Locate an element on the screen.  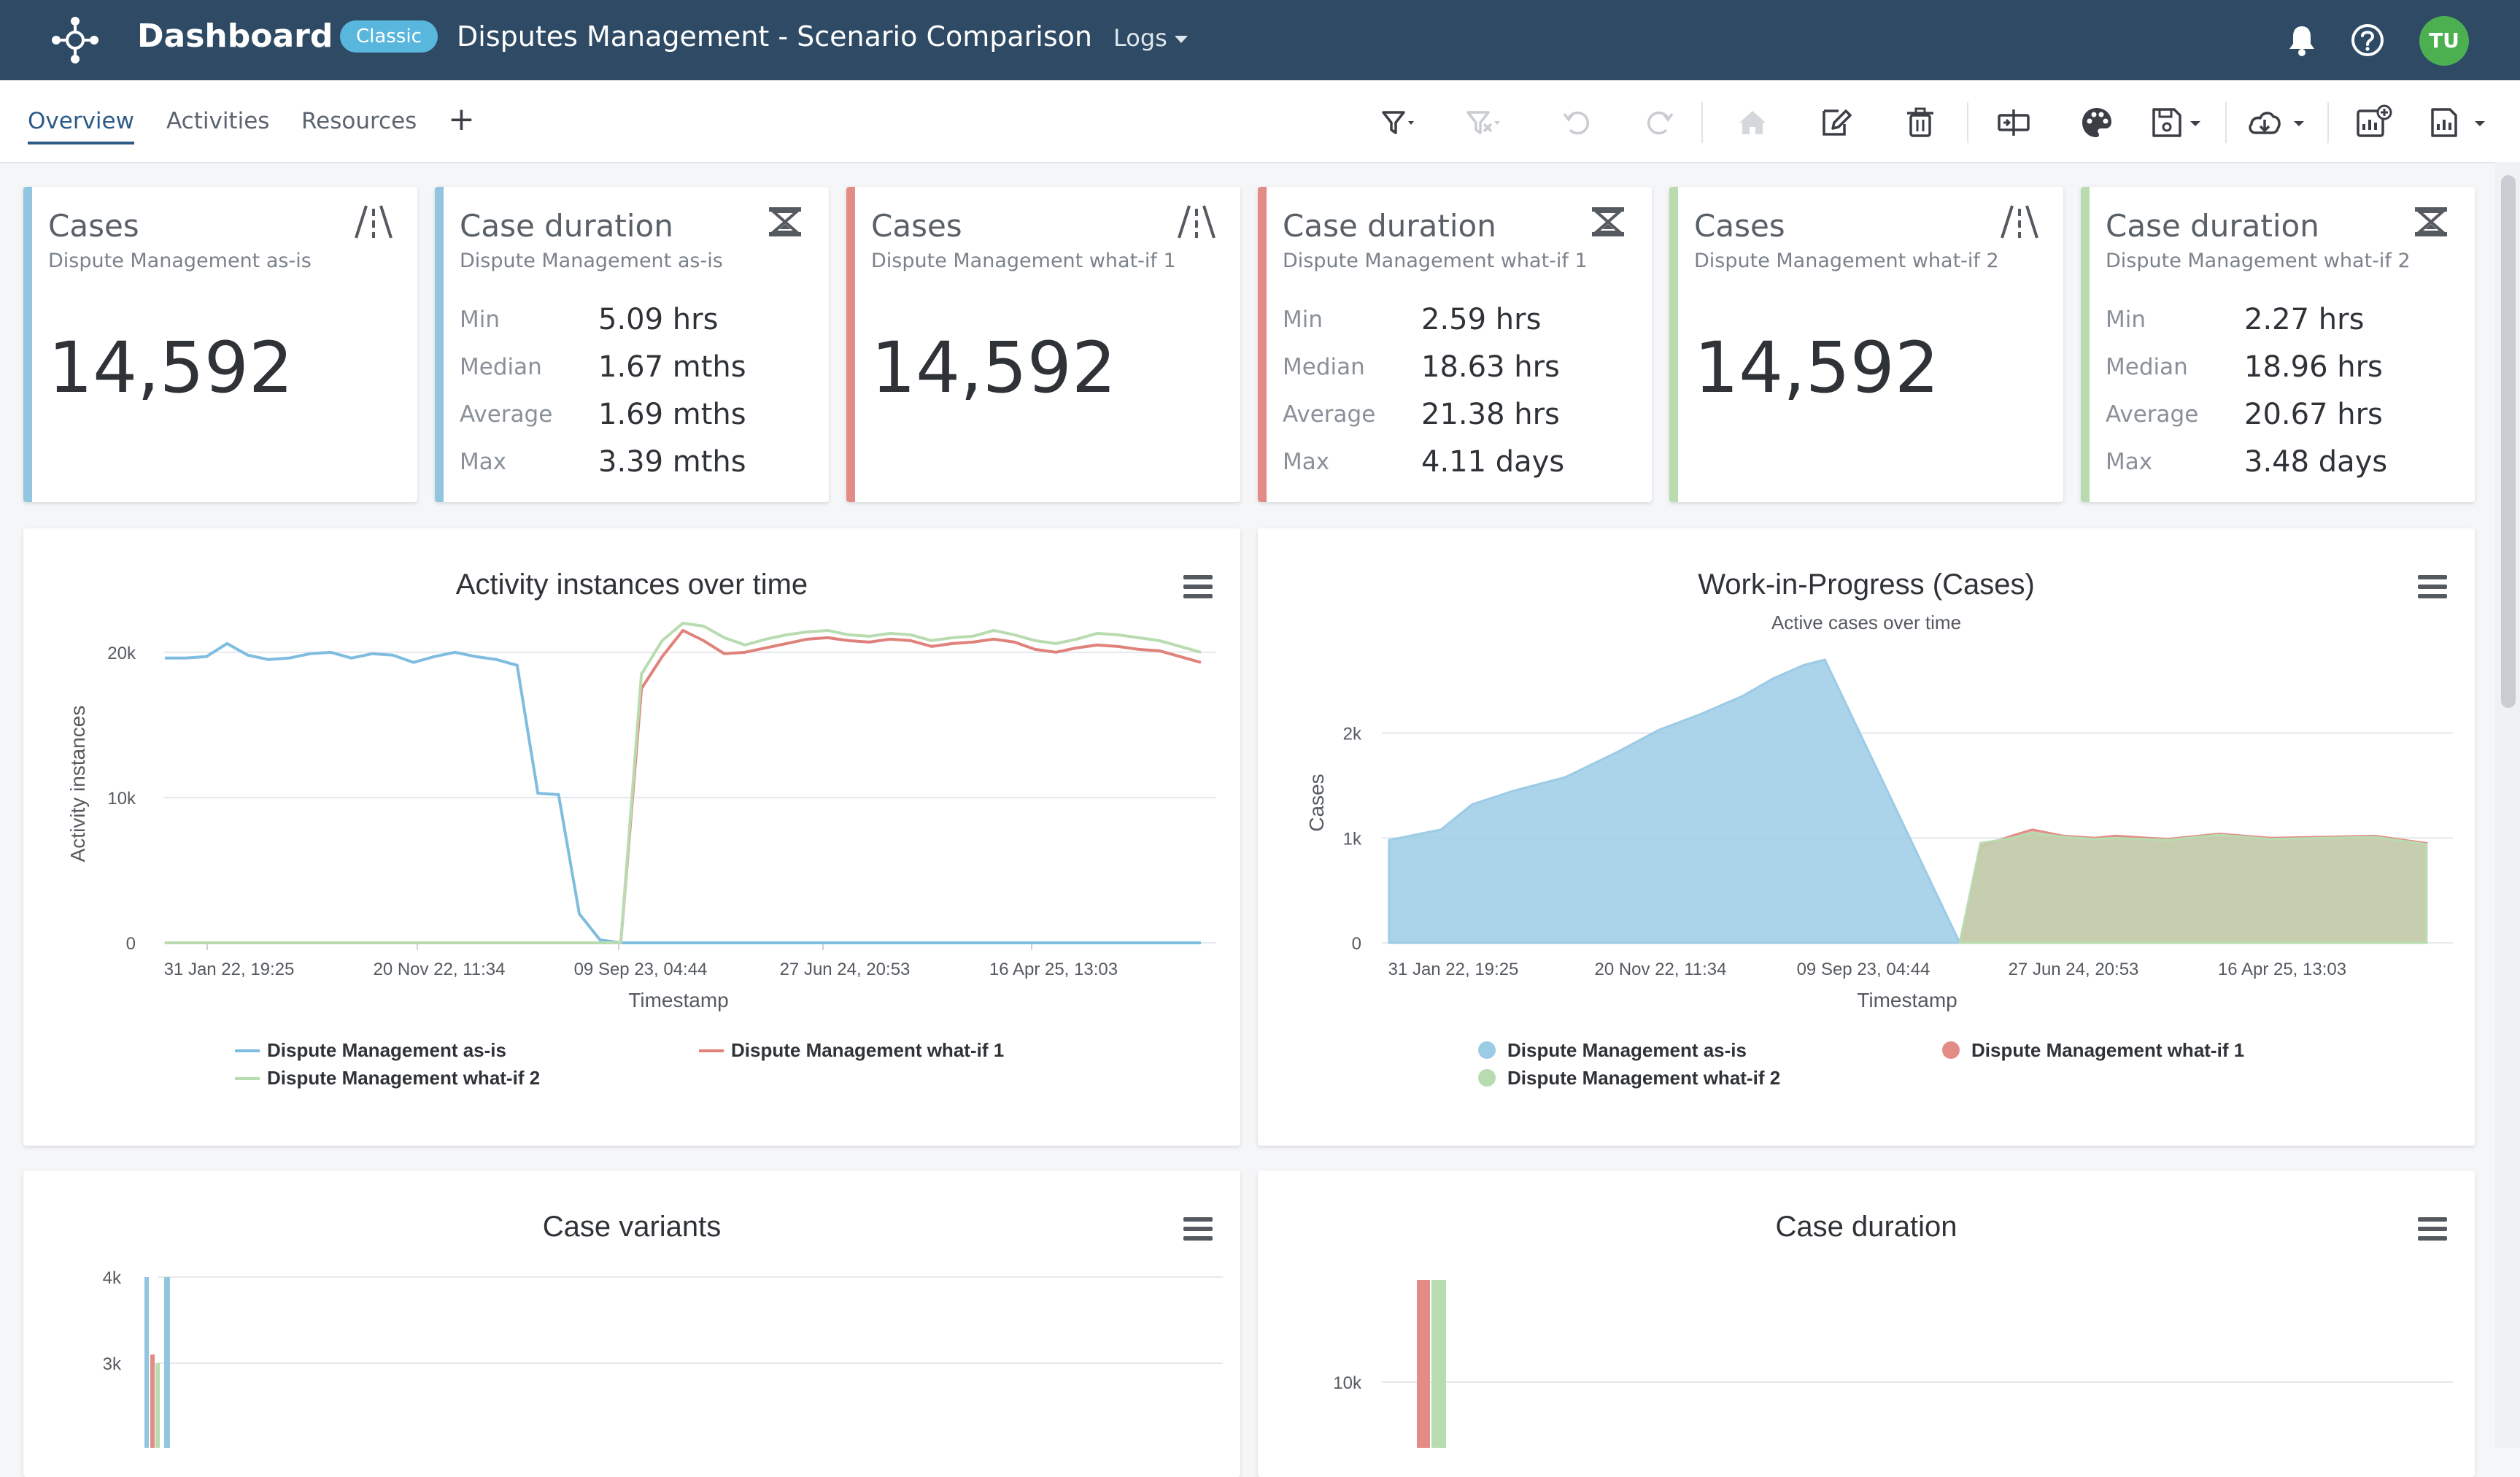
export-icon is located at coordinates (2445, 122).